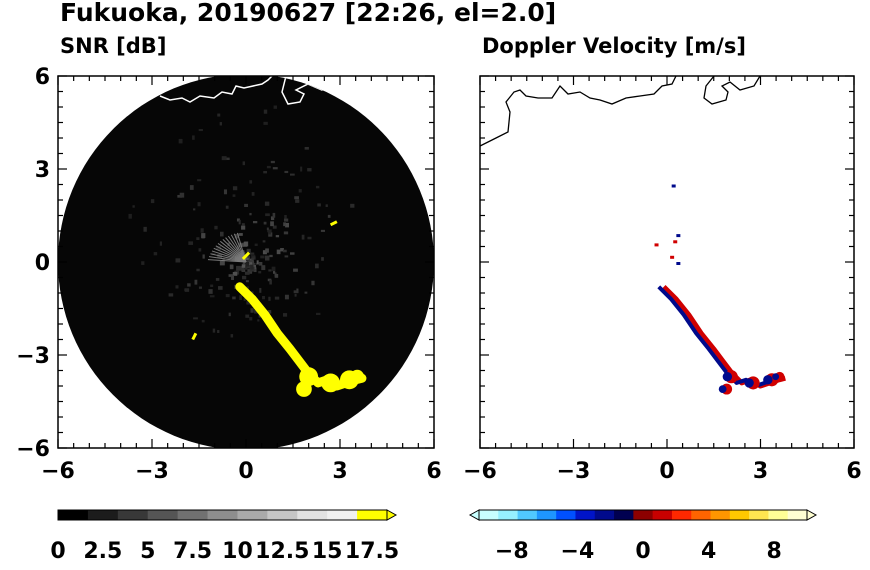  I want to click on doppler-axis-labels: −6 −3 0 3 6, so click(662, 471).